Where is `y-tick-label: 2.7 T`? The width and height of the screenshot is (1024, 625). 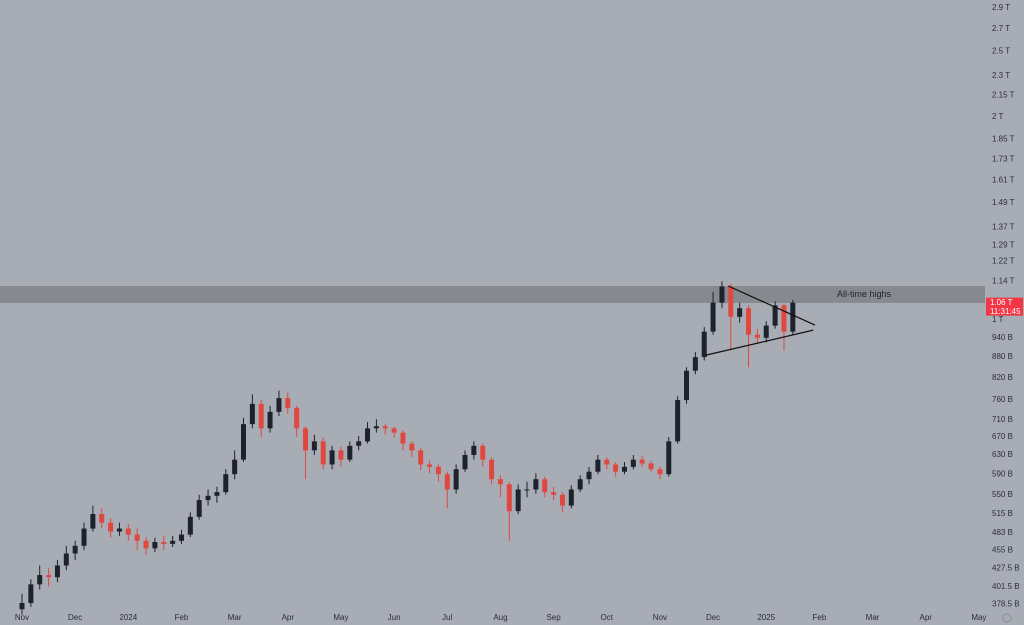
y-tick-label: 2.7 T is located at coordinates (1001, 28).